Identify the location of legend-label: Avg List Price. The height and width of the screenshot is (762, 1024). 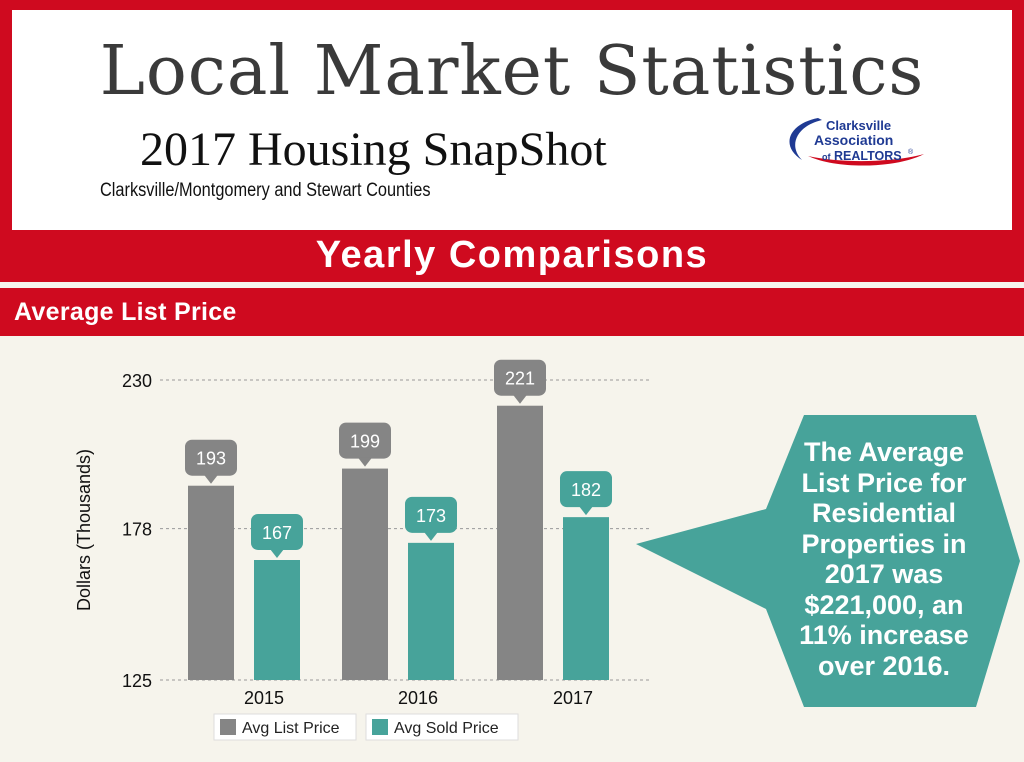
(291, 728).